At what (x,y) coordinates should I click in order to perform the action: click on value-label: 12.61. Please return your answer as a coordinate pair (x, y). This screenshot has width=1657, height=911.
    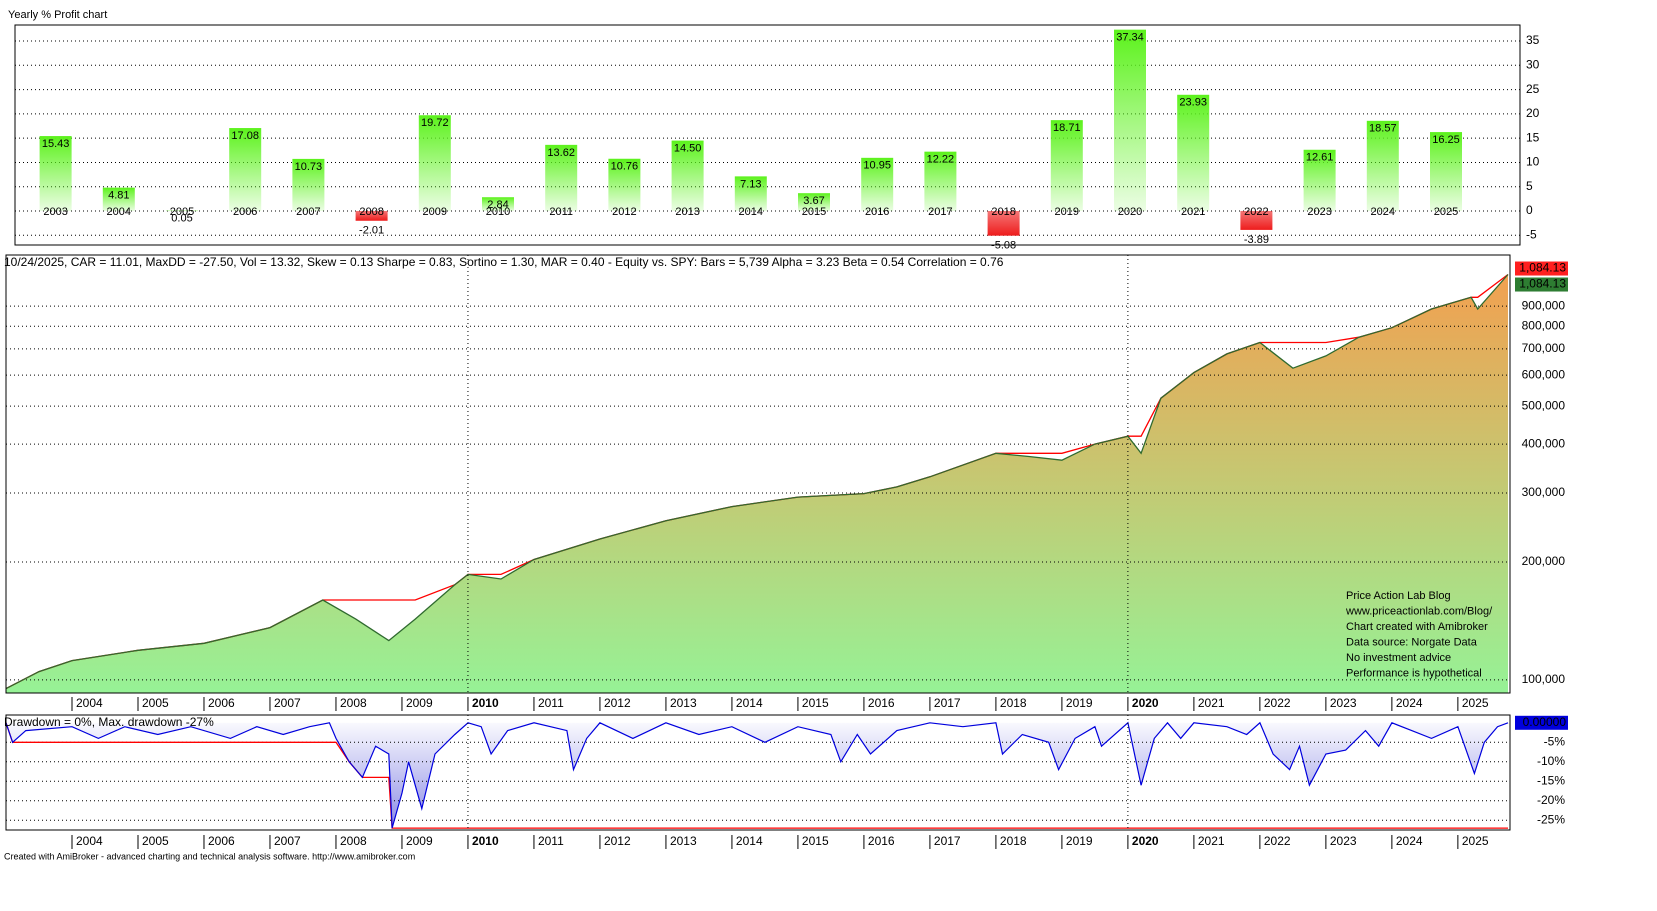
    Looking at the image, I should click on (1320, 158).